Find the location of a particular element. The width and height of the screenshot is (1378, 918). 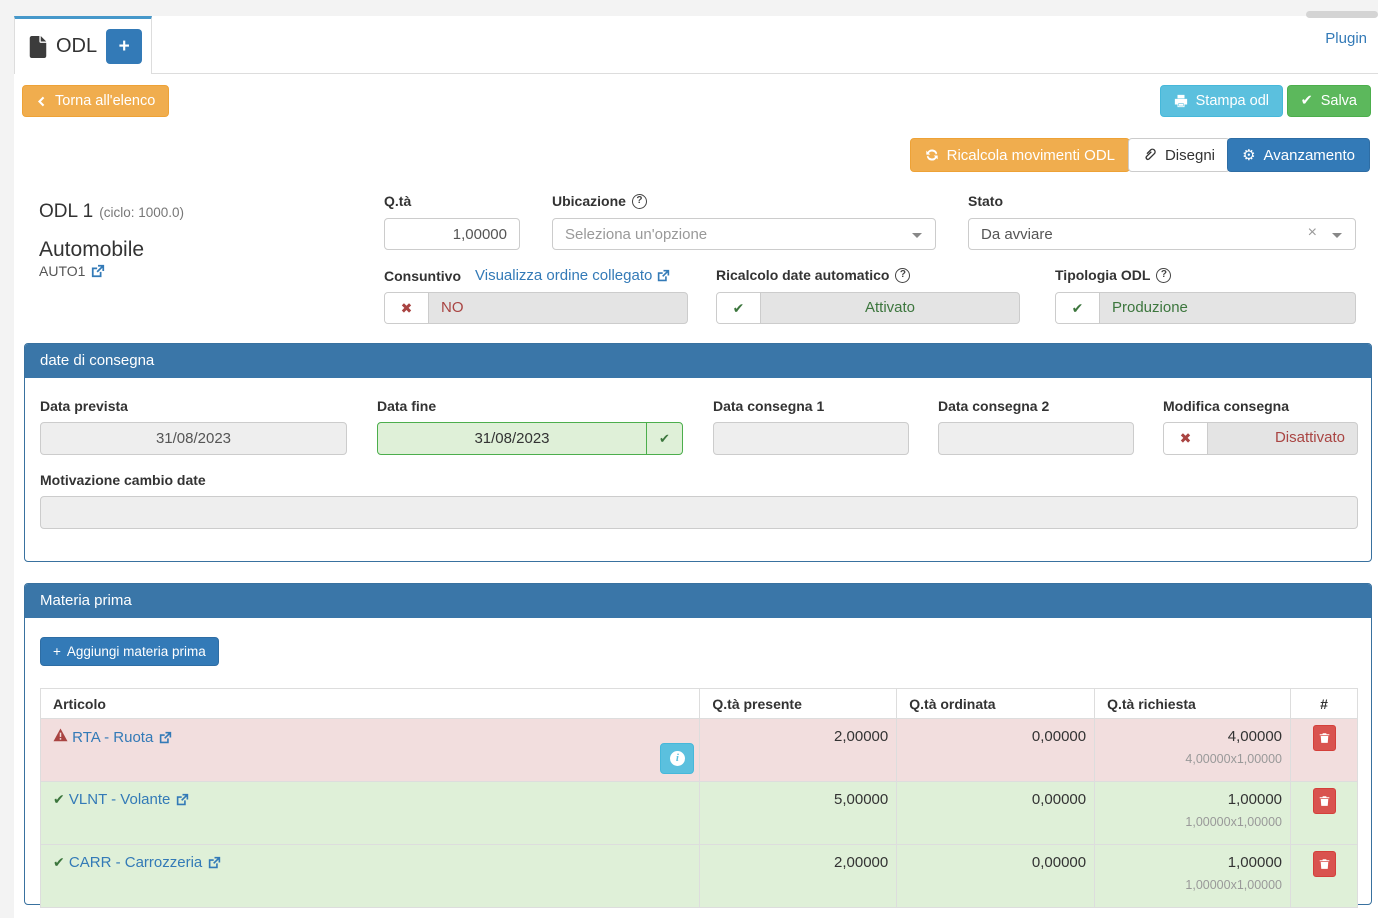

odl-type-label: Tipologia ODL ? is located at coordinates (1113, 275).